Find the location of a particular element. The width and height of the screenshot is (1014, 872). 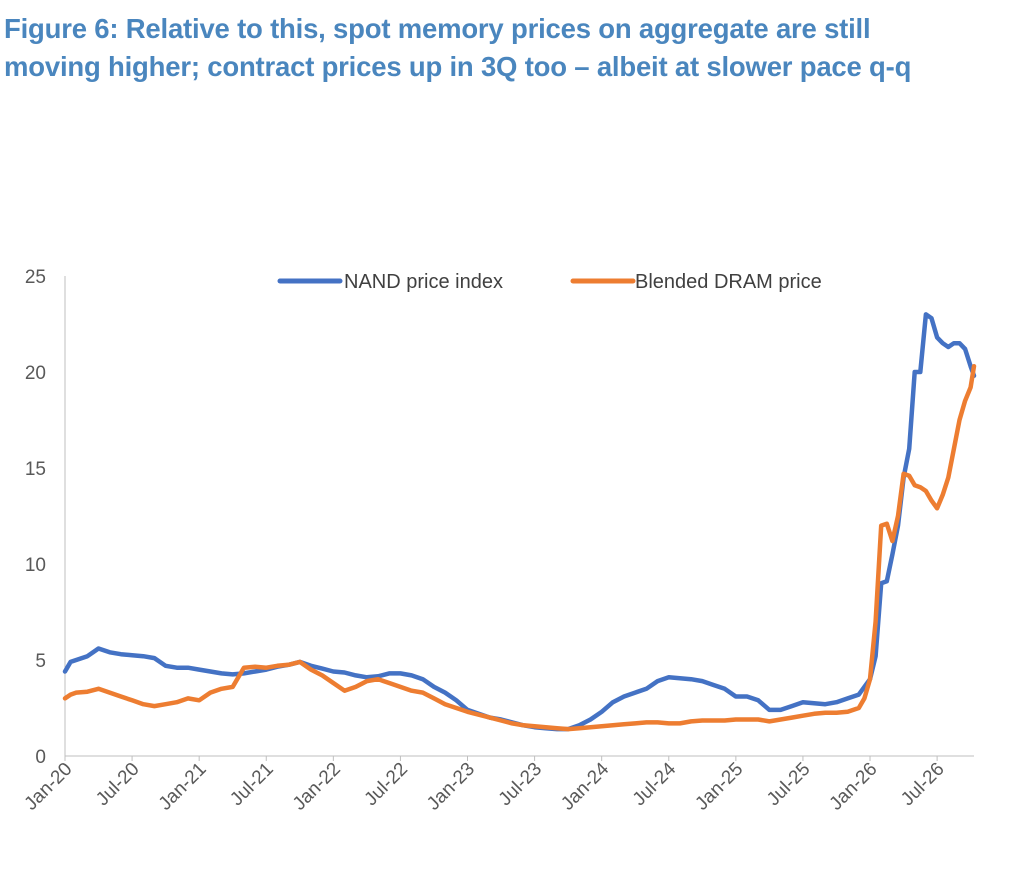

x-tick-label: Jan-21 is located at coordinates (183, 787).